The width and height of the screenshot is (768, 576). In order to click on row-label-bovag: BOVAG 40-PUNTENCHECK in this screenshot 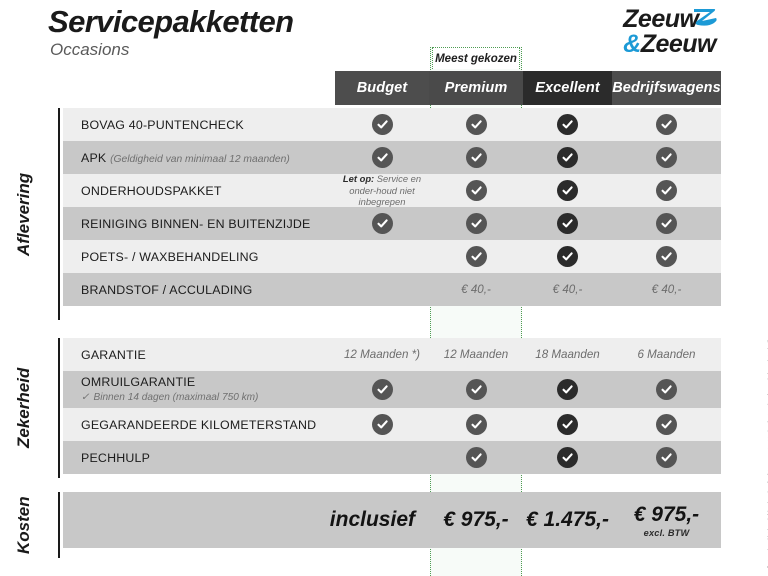, I will do `click(162, 124)`.